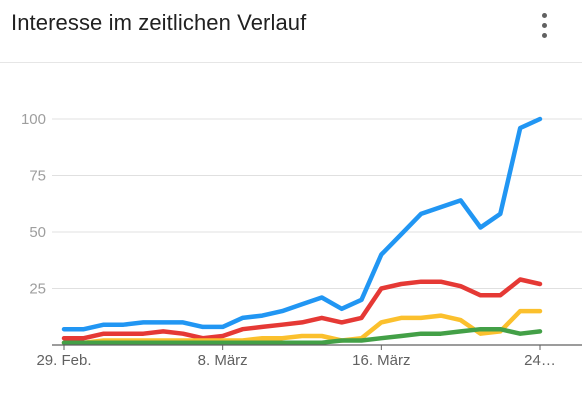  What do you see at coordinates (381, 360) in the screenshot?
I see `x-tick-label: 16. März` at bounding box center [381, 360].